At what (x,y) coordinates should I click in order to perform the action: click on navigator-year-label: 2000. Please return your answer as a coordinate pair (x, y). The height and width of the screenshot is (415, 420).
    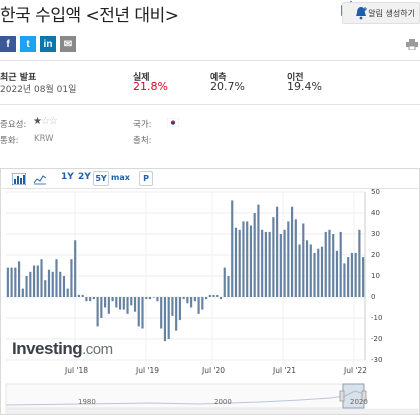
    Looking at the image, I should click on (223, 402).